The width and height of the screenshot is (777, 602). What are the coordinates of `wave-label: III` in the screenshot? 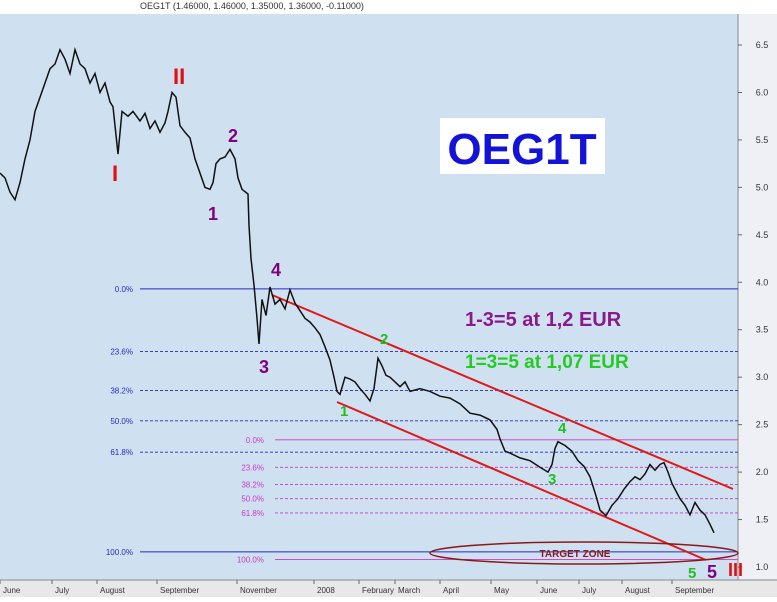 It's located at (735, 570).